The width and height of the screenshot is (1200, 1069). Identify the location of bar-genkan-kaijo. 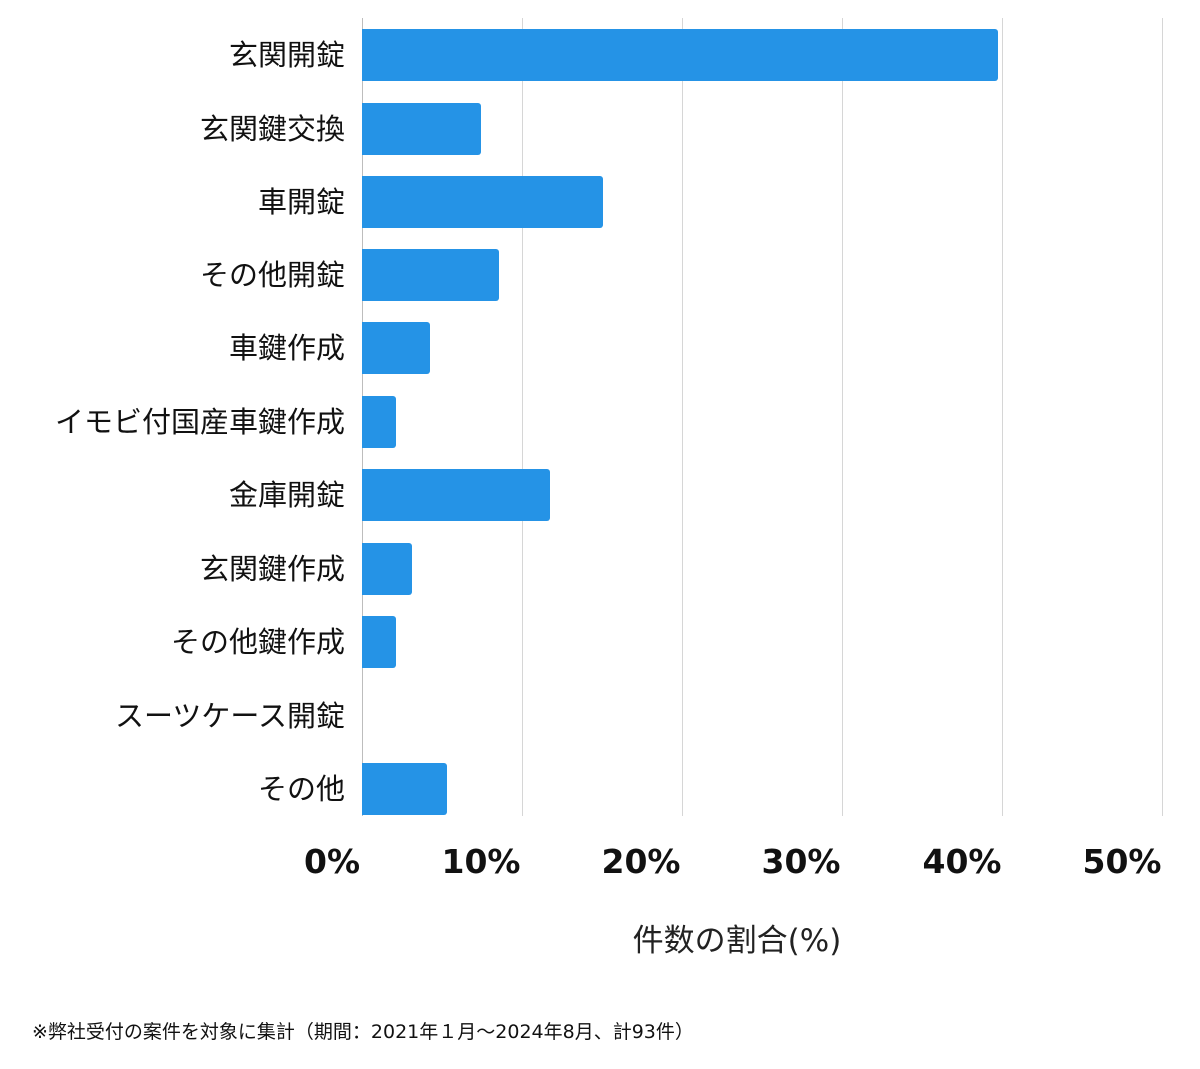
(680, 55).